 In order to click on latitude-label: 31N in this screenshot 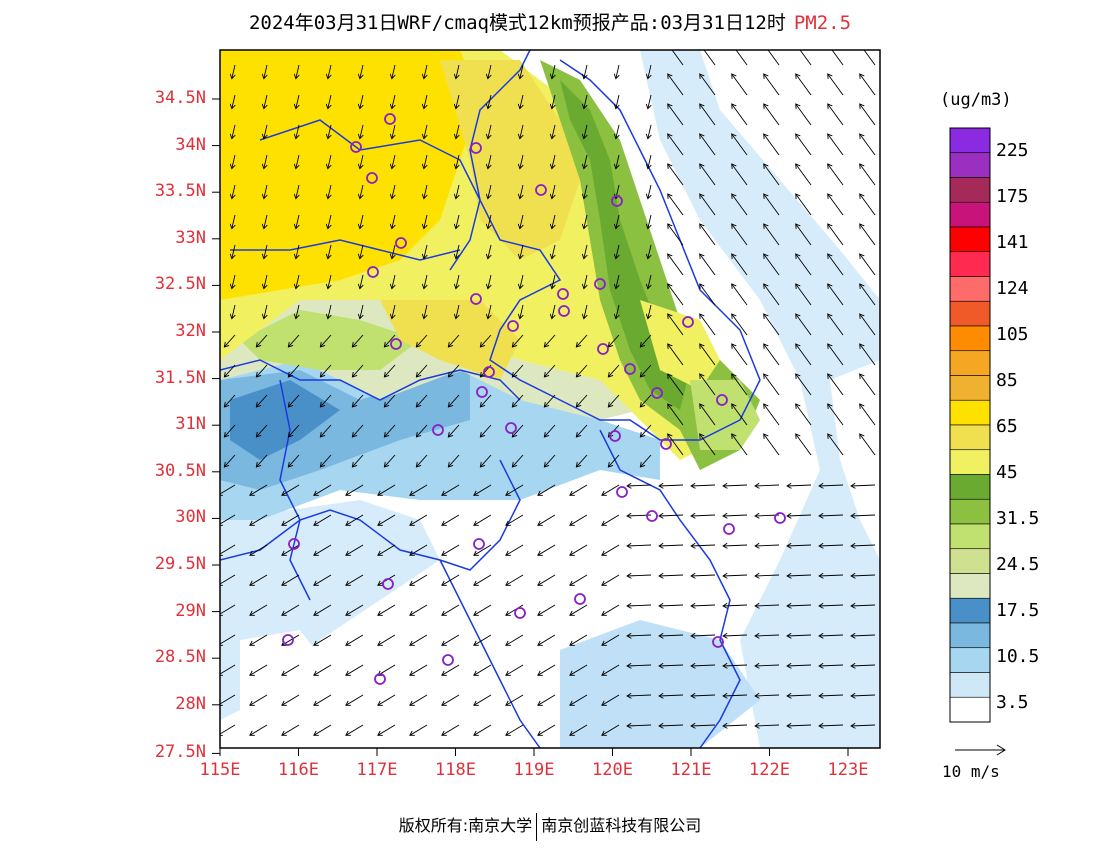, I will do `click(190, 424)`.